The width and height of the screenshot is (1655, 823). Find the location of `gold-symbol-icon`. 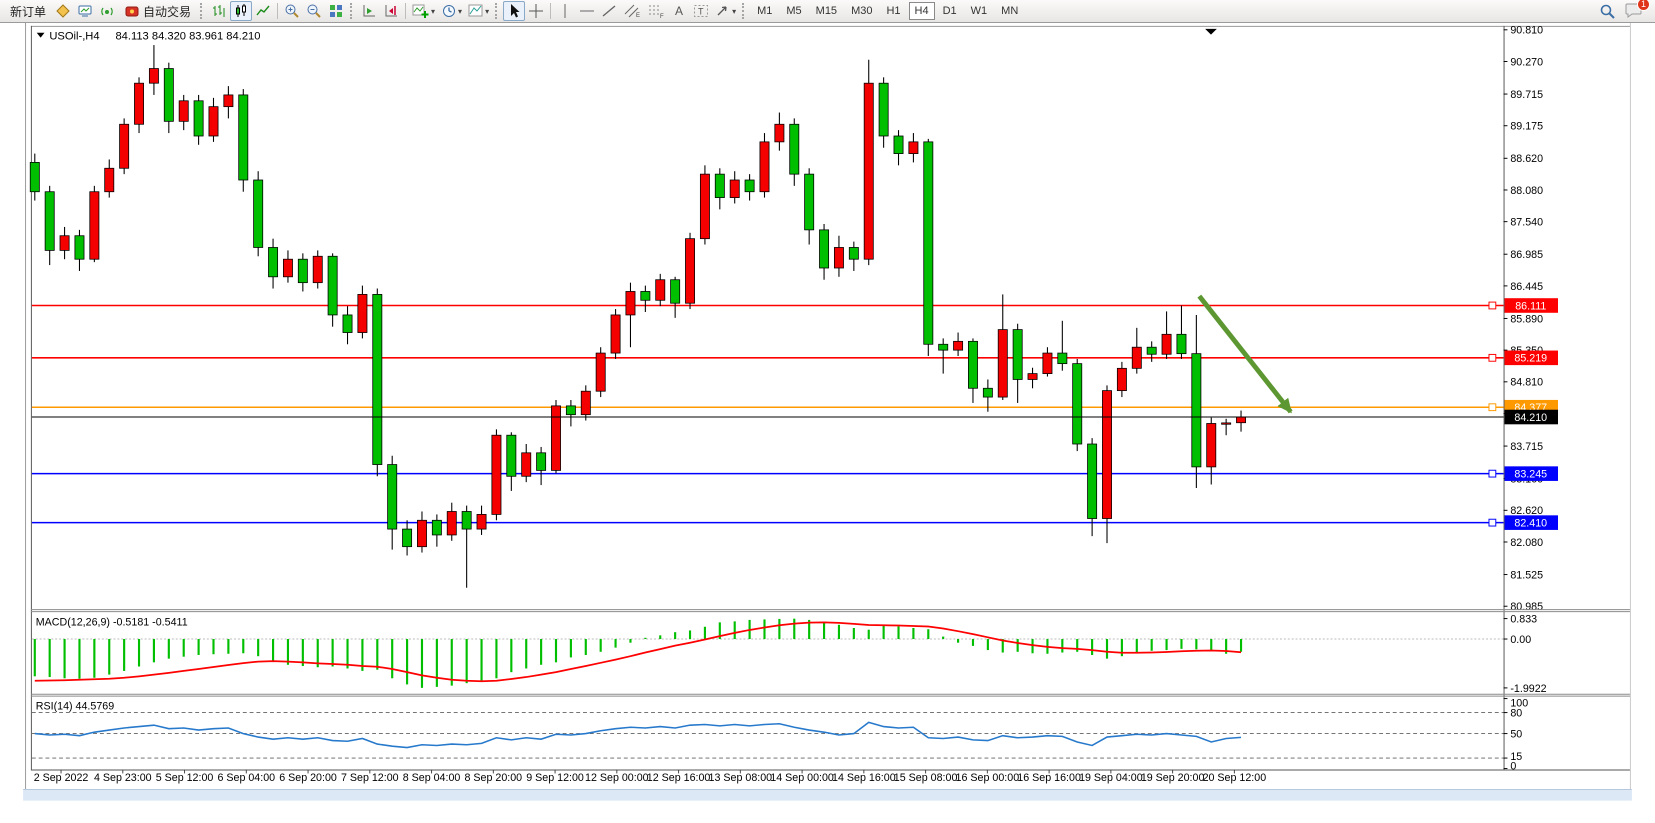

gold-symbol-icon is located at coordinates (63, 11).